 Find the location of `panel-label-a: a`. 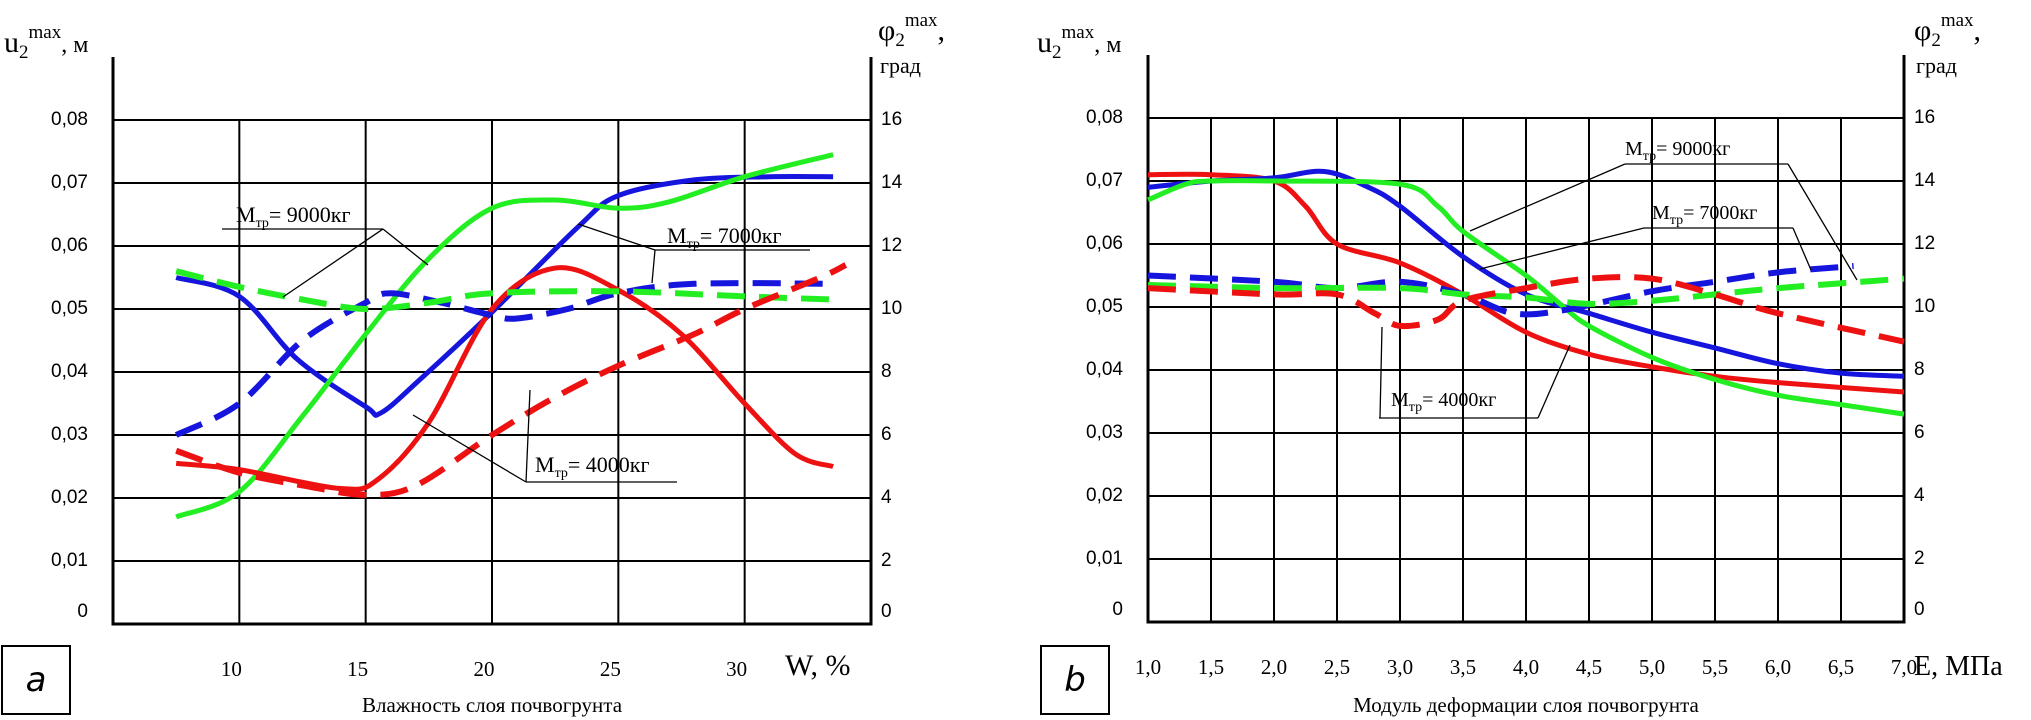

panel-label-a: a is located at coordinates (36, 680).